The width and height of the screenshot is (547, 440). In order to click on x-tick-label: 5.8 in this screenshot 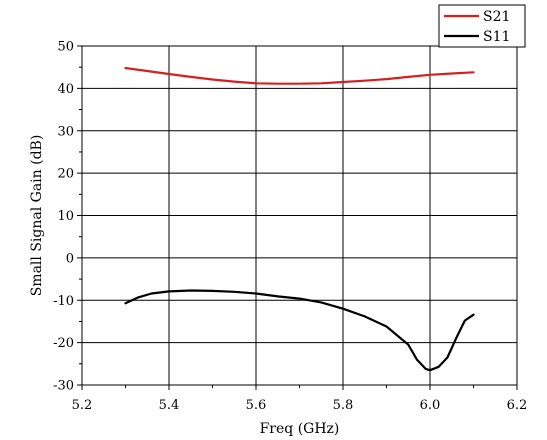, I will do `click(343, 405)`.